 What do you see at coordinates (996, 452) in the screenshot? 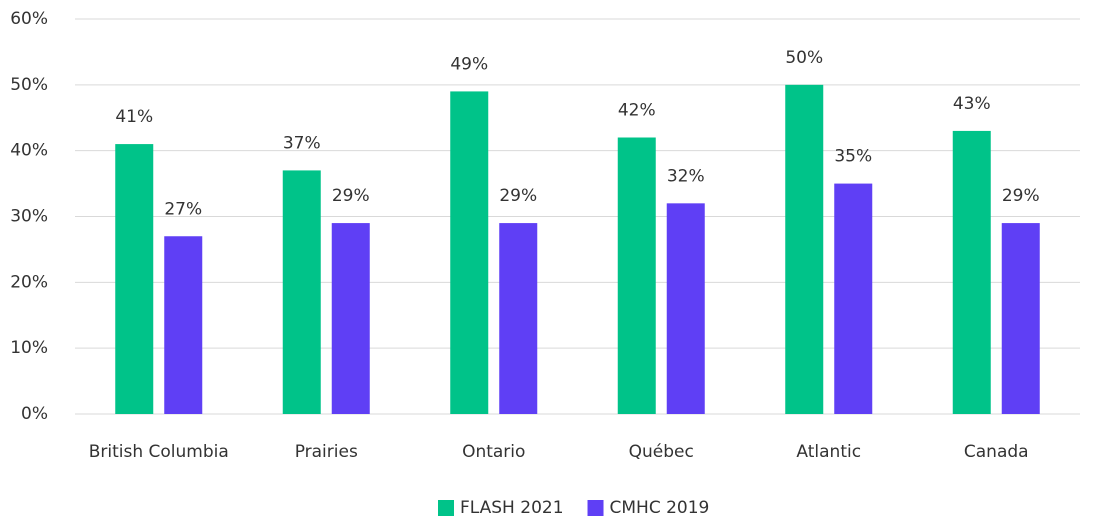
I see `x-tick-label: Canada` at bounding box center [996, 452].